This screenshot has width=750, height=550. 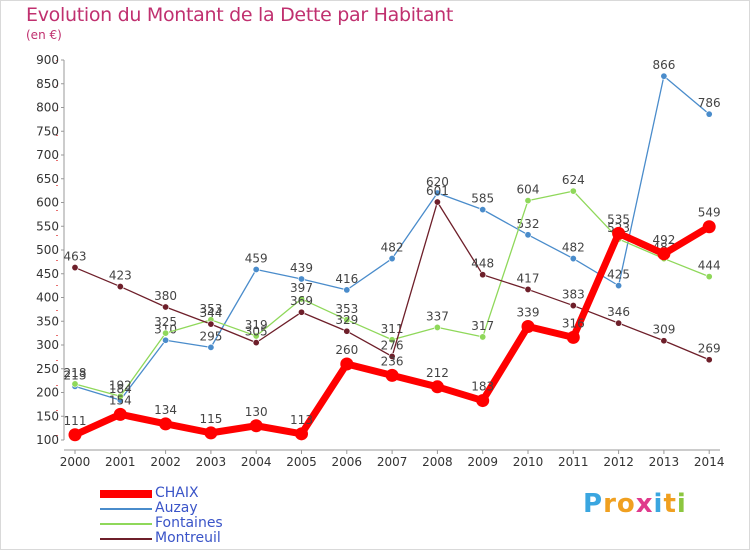 I want to click on y-tick-label: 500, so click(x=47, y=250).